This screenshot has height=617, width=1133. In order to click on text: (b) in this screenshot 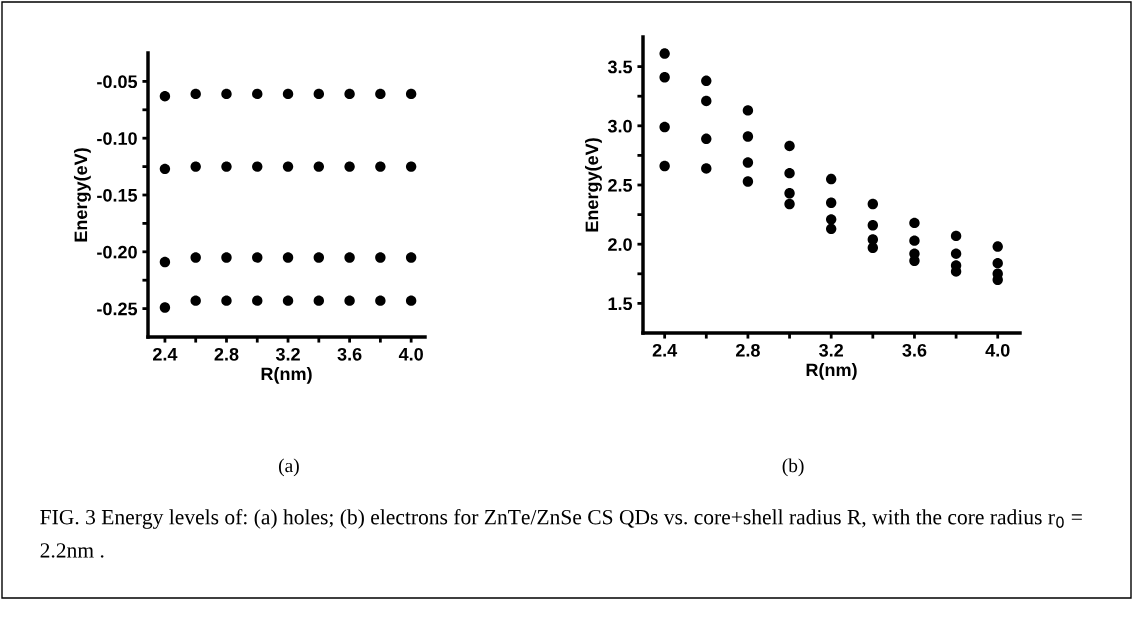, I will do `click(793, 467)`.